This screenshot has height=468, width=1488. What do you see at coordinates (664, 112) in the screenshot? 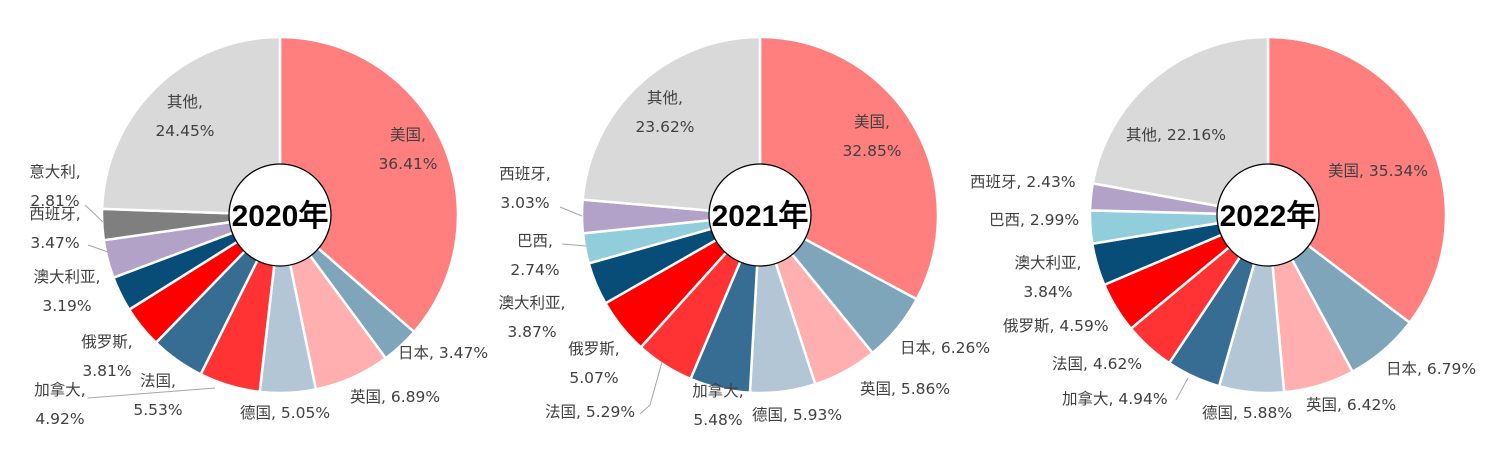
I see `data-label: 其他, 23.62%` at bounding box center [664, 112].